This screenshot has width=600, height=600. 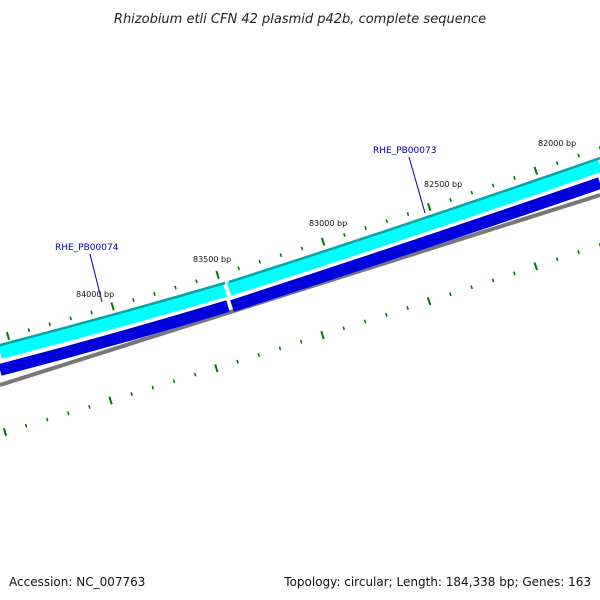 What do you see at coordinates (95, 294) in the screenshot?
I see `position-label-84000: 84000 bp` at bounding box center [95, 294].